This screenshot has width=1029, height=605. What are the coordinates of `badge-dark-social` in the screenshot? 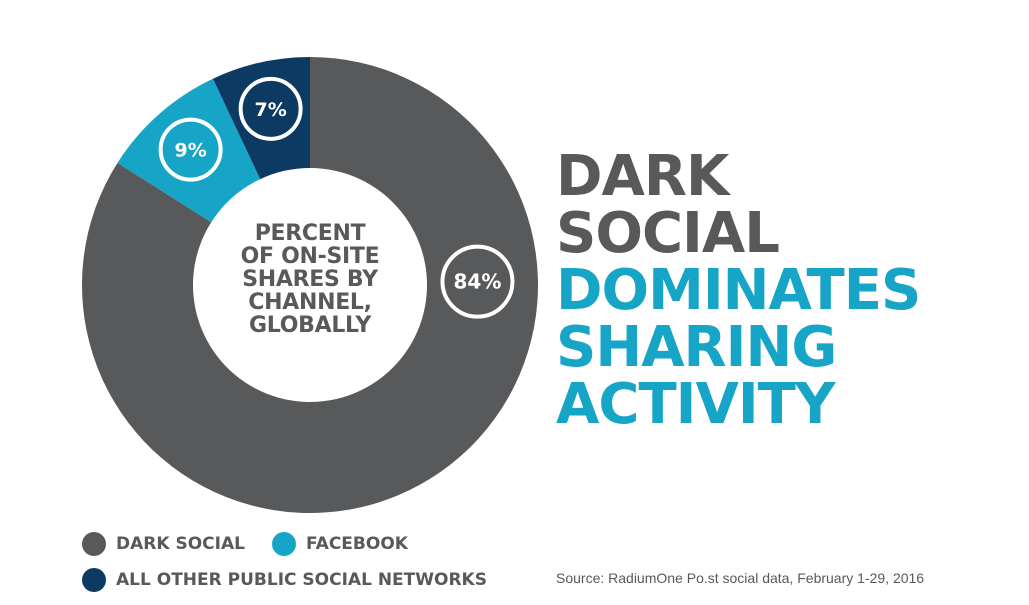 It's located at (477, 281).